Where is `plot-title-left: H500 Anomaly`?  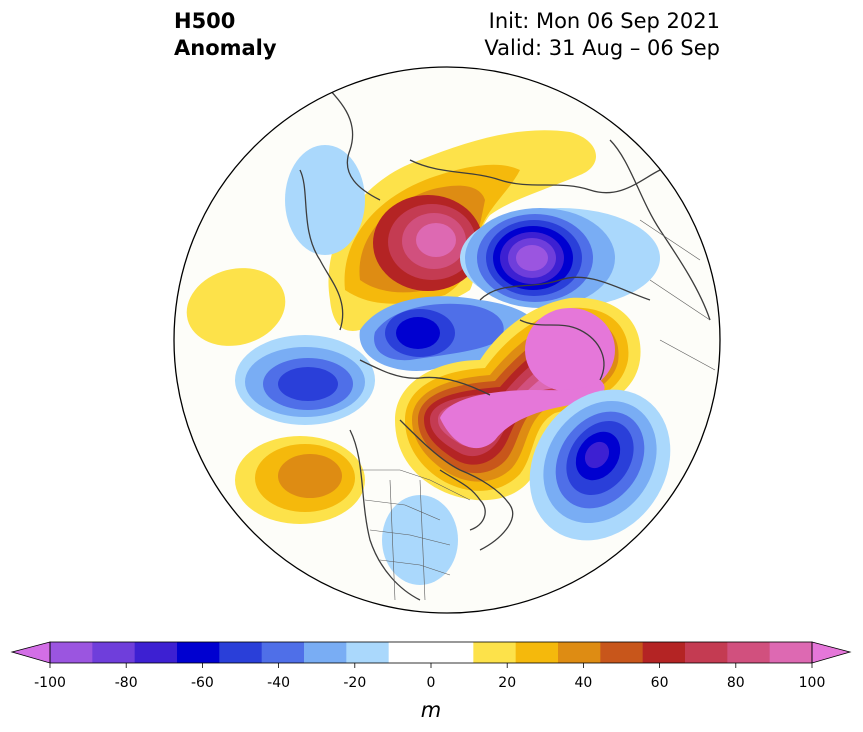
plot-title-left: H500 Anomaly is located at coordinates (225, 35).